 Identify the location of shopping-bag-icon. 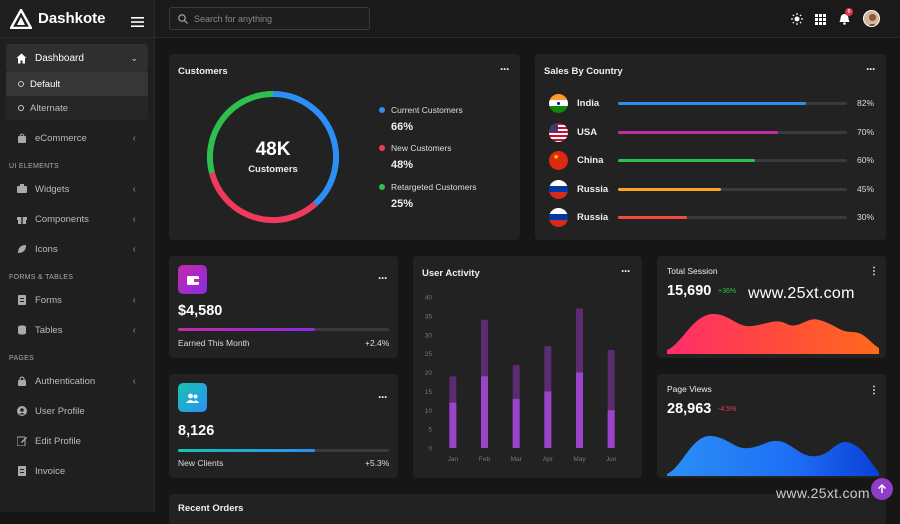
(21, 138).